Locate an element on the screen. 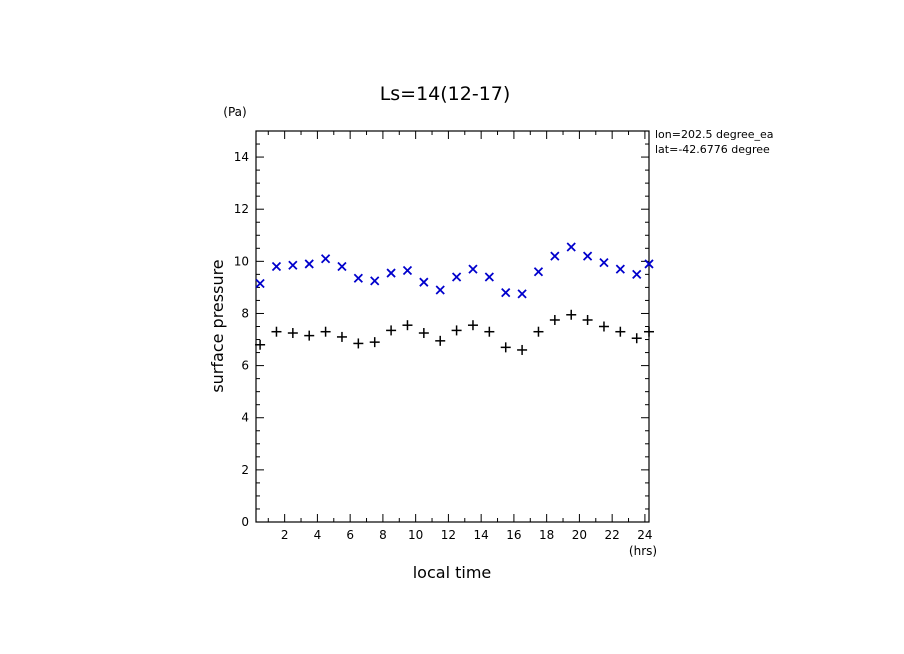 The height and width of the screenshot is (654, 904). y-tick-label: 8 is located at coordinates (245, 313).